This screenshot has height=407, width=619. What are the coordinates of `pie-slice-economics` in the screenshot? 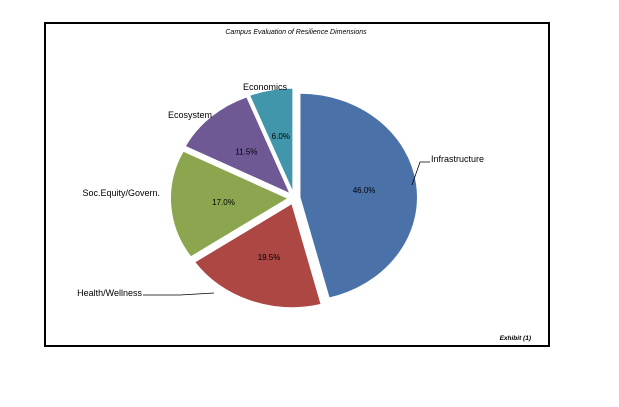 It's located at (271, 140).